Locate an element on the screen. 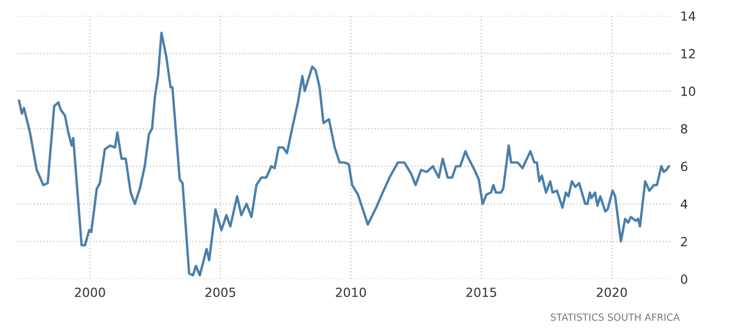 The height and width of the screenshot is (331, 735). y-tick-label: 4 is located at coordinates (684, 204).